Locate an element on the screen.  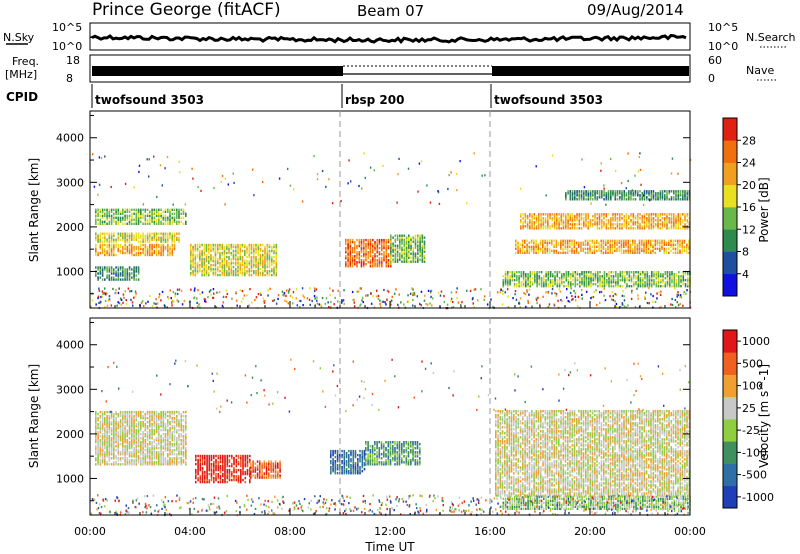
freq-unit-label: [MHz] is located at coordinates (21, 74).